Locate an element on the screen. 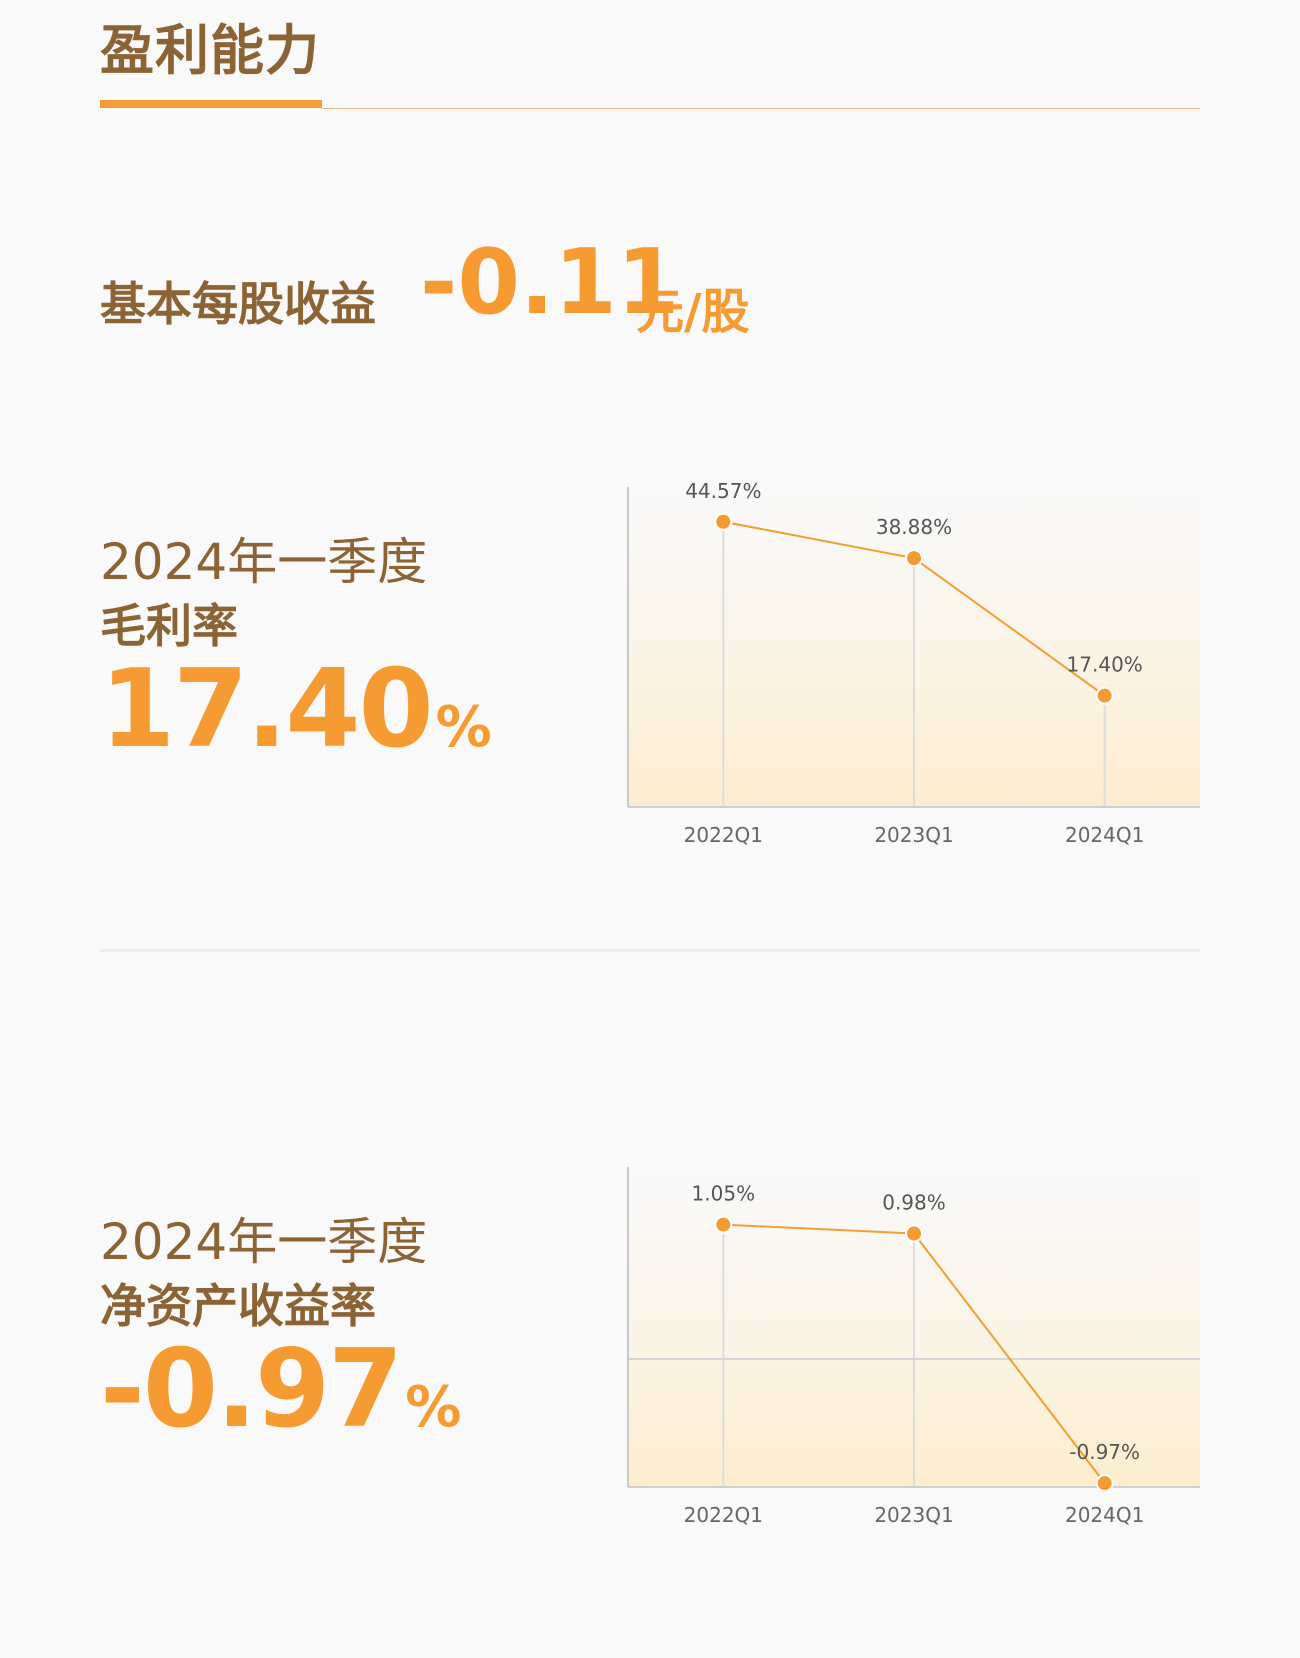  data-label: 17.40% is located at coordinates (1105, 665).